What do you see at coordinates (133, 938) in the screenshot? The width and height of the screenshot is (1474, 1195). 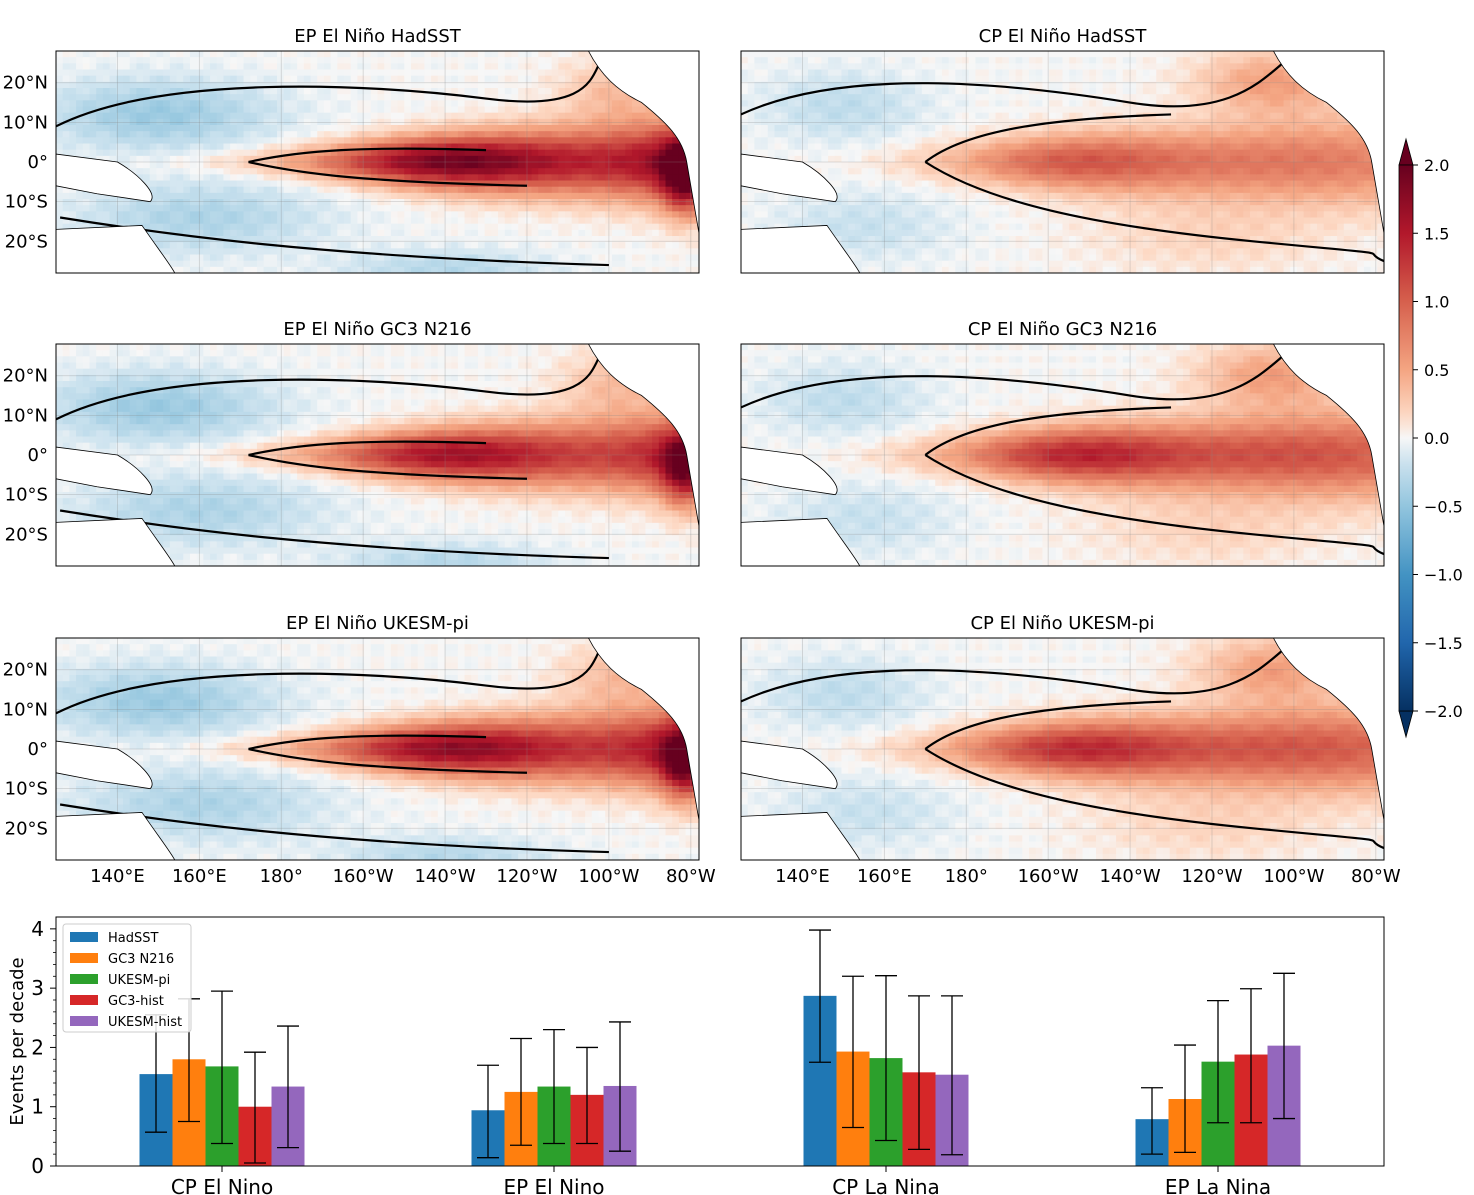 I see `legend-label: HadSST` at bounding box center [133, 938].